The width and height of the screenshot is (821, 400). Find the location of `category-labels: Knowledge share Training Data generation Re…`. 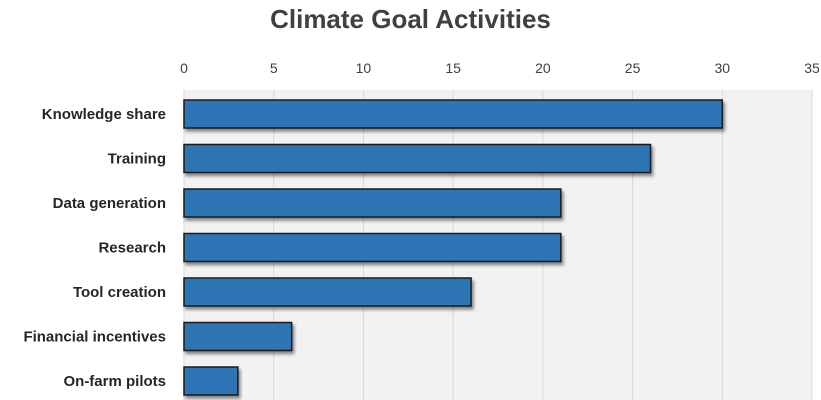

category-labels: Knowledge share Training Data generation Re… is located at coordinates (94, 248).